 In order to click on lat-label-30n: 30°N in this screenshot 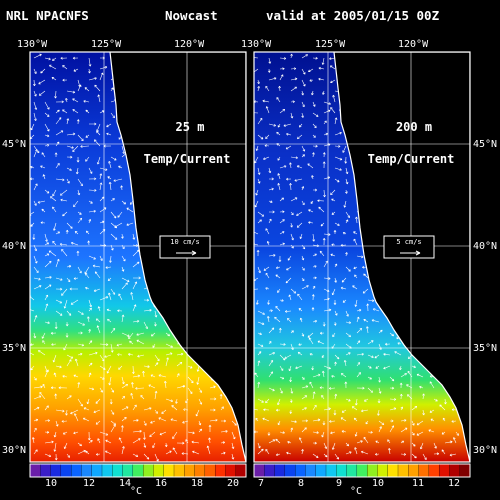, I will do `click(14, 450)`.